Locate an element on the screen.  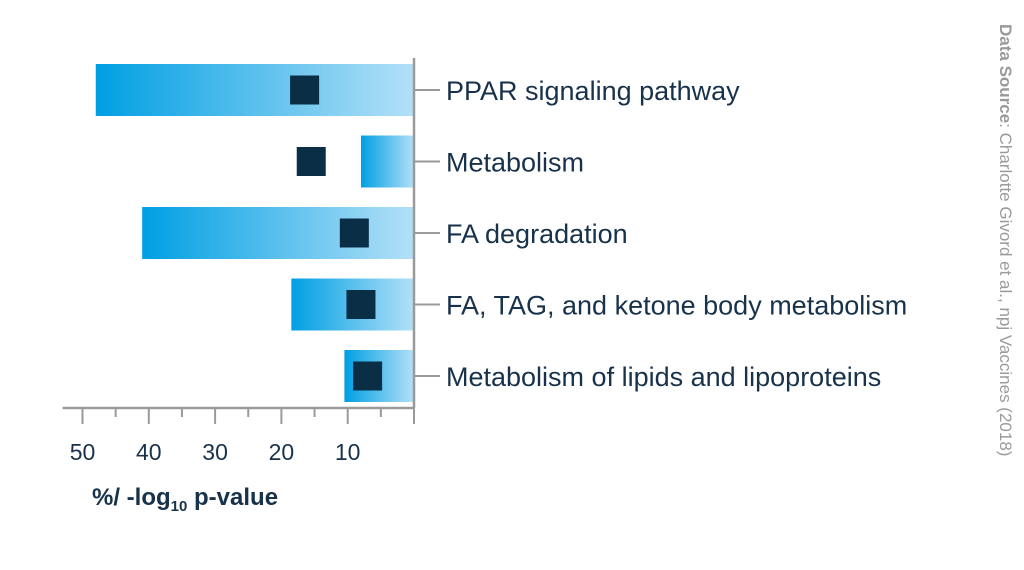
x-axis-title-suffix: p-value is located at coordinates (232, 497).